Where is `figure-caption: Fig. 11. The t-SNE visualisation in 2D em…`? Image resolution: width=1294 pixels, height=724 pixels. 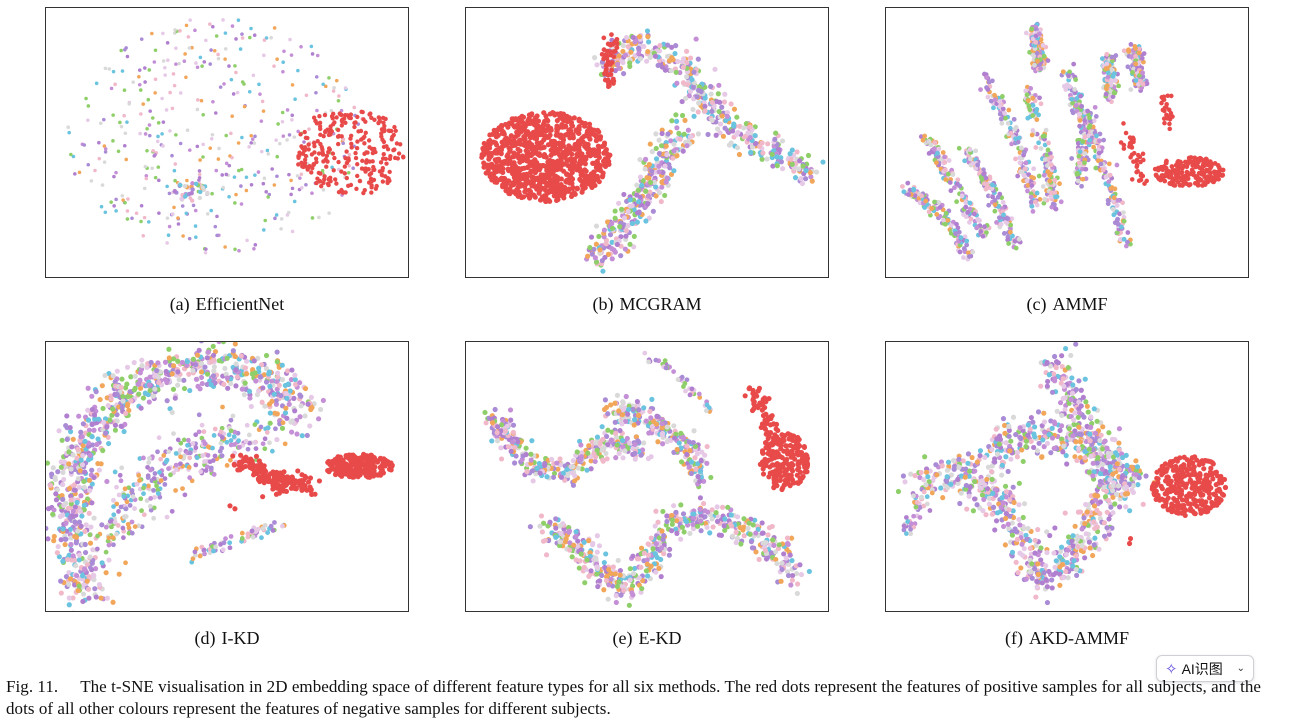
figure-caption: Fig. 11. The t-SNE visualisation in 2D em… is located at coordinates (648, 698).